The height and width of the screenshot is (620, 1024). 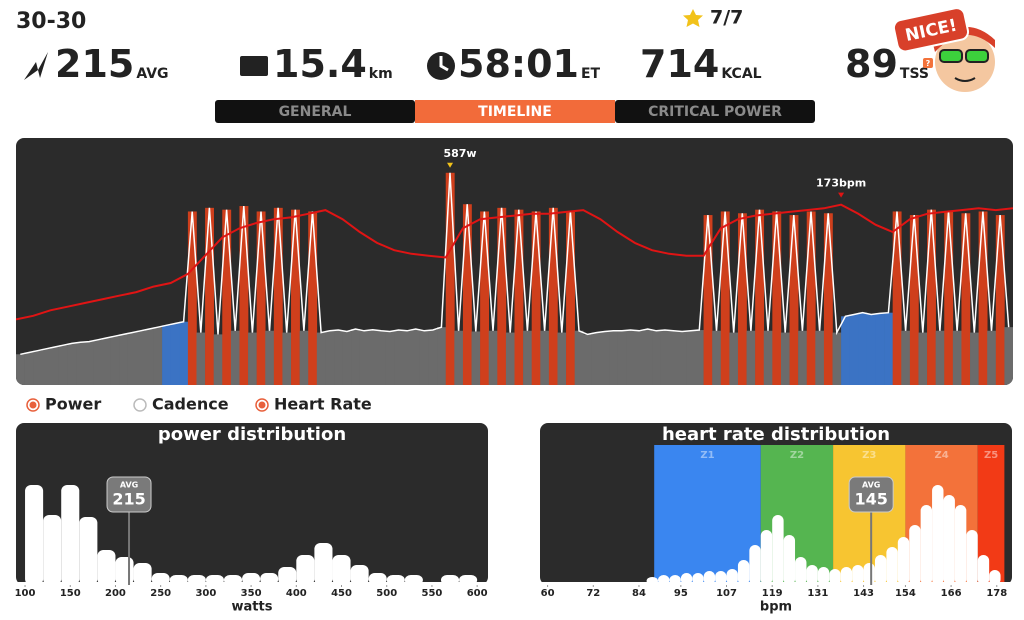 What do you see at coordinates (33, 405) in the screenshot?
I see `legend-marker-dot` at bounding box center [33, 405].